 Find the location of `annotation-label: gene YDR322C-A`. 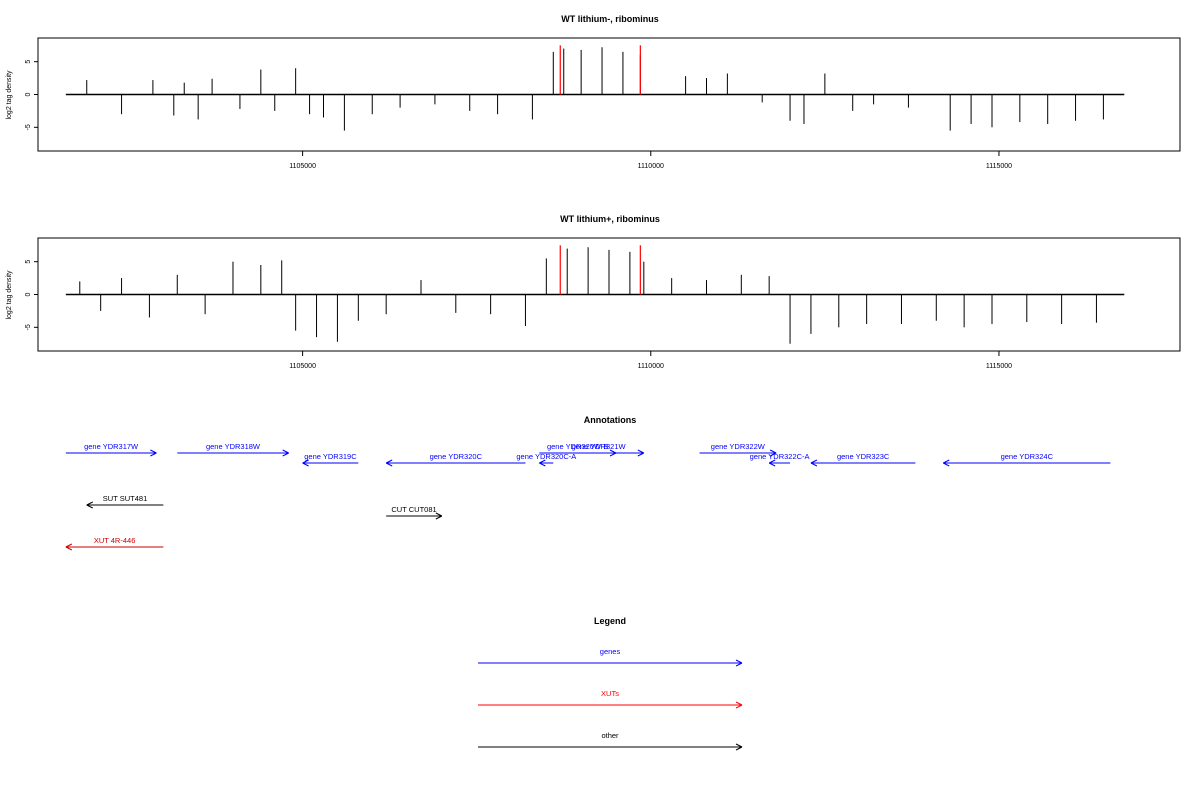

annotation-label: gene YDR322C-A is located at coordinates (780, 456).